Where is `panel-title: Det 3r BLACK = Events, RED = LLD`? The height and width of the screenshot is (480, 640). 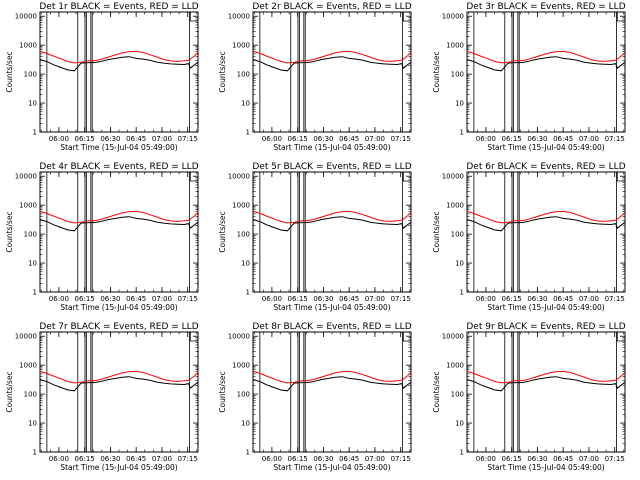
panel-title: Det 3r BLACK = Events, RED = LLD is located at coordinates (545, 7).